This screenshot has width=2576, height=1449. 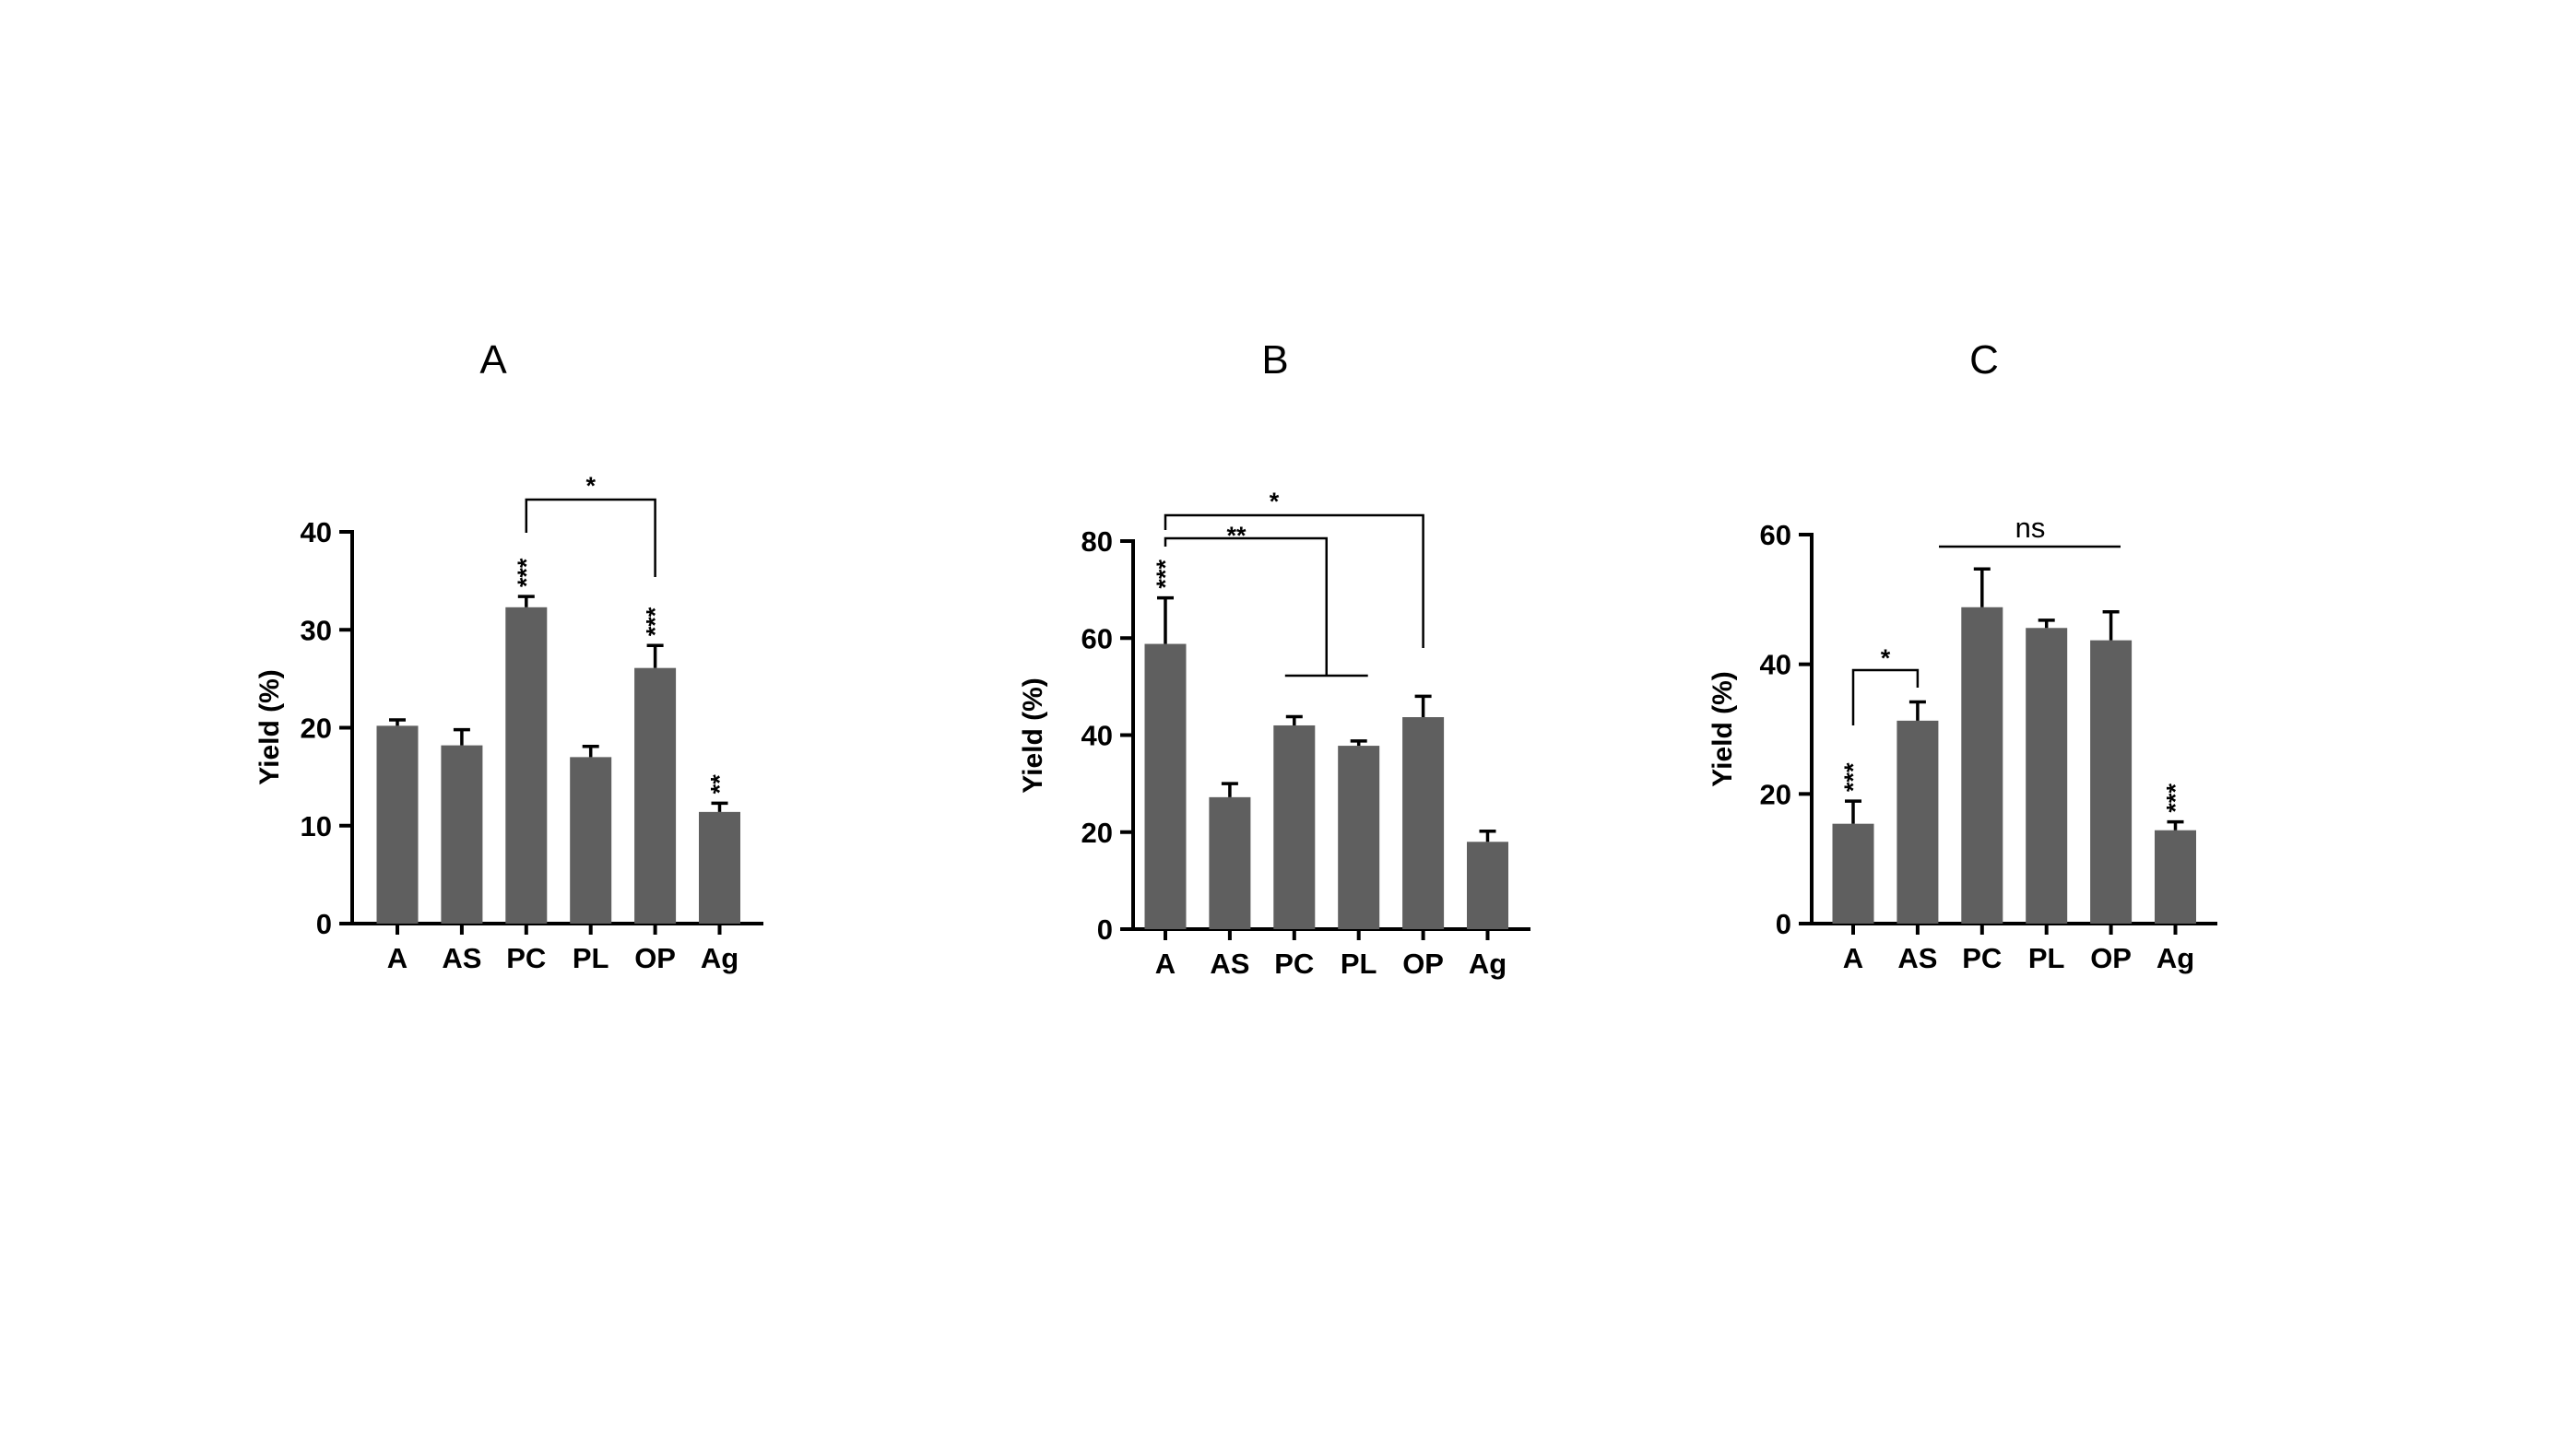 I want to click on panel-title: C, so click(x=1984, y=360).